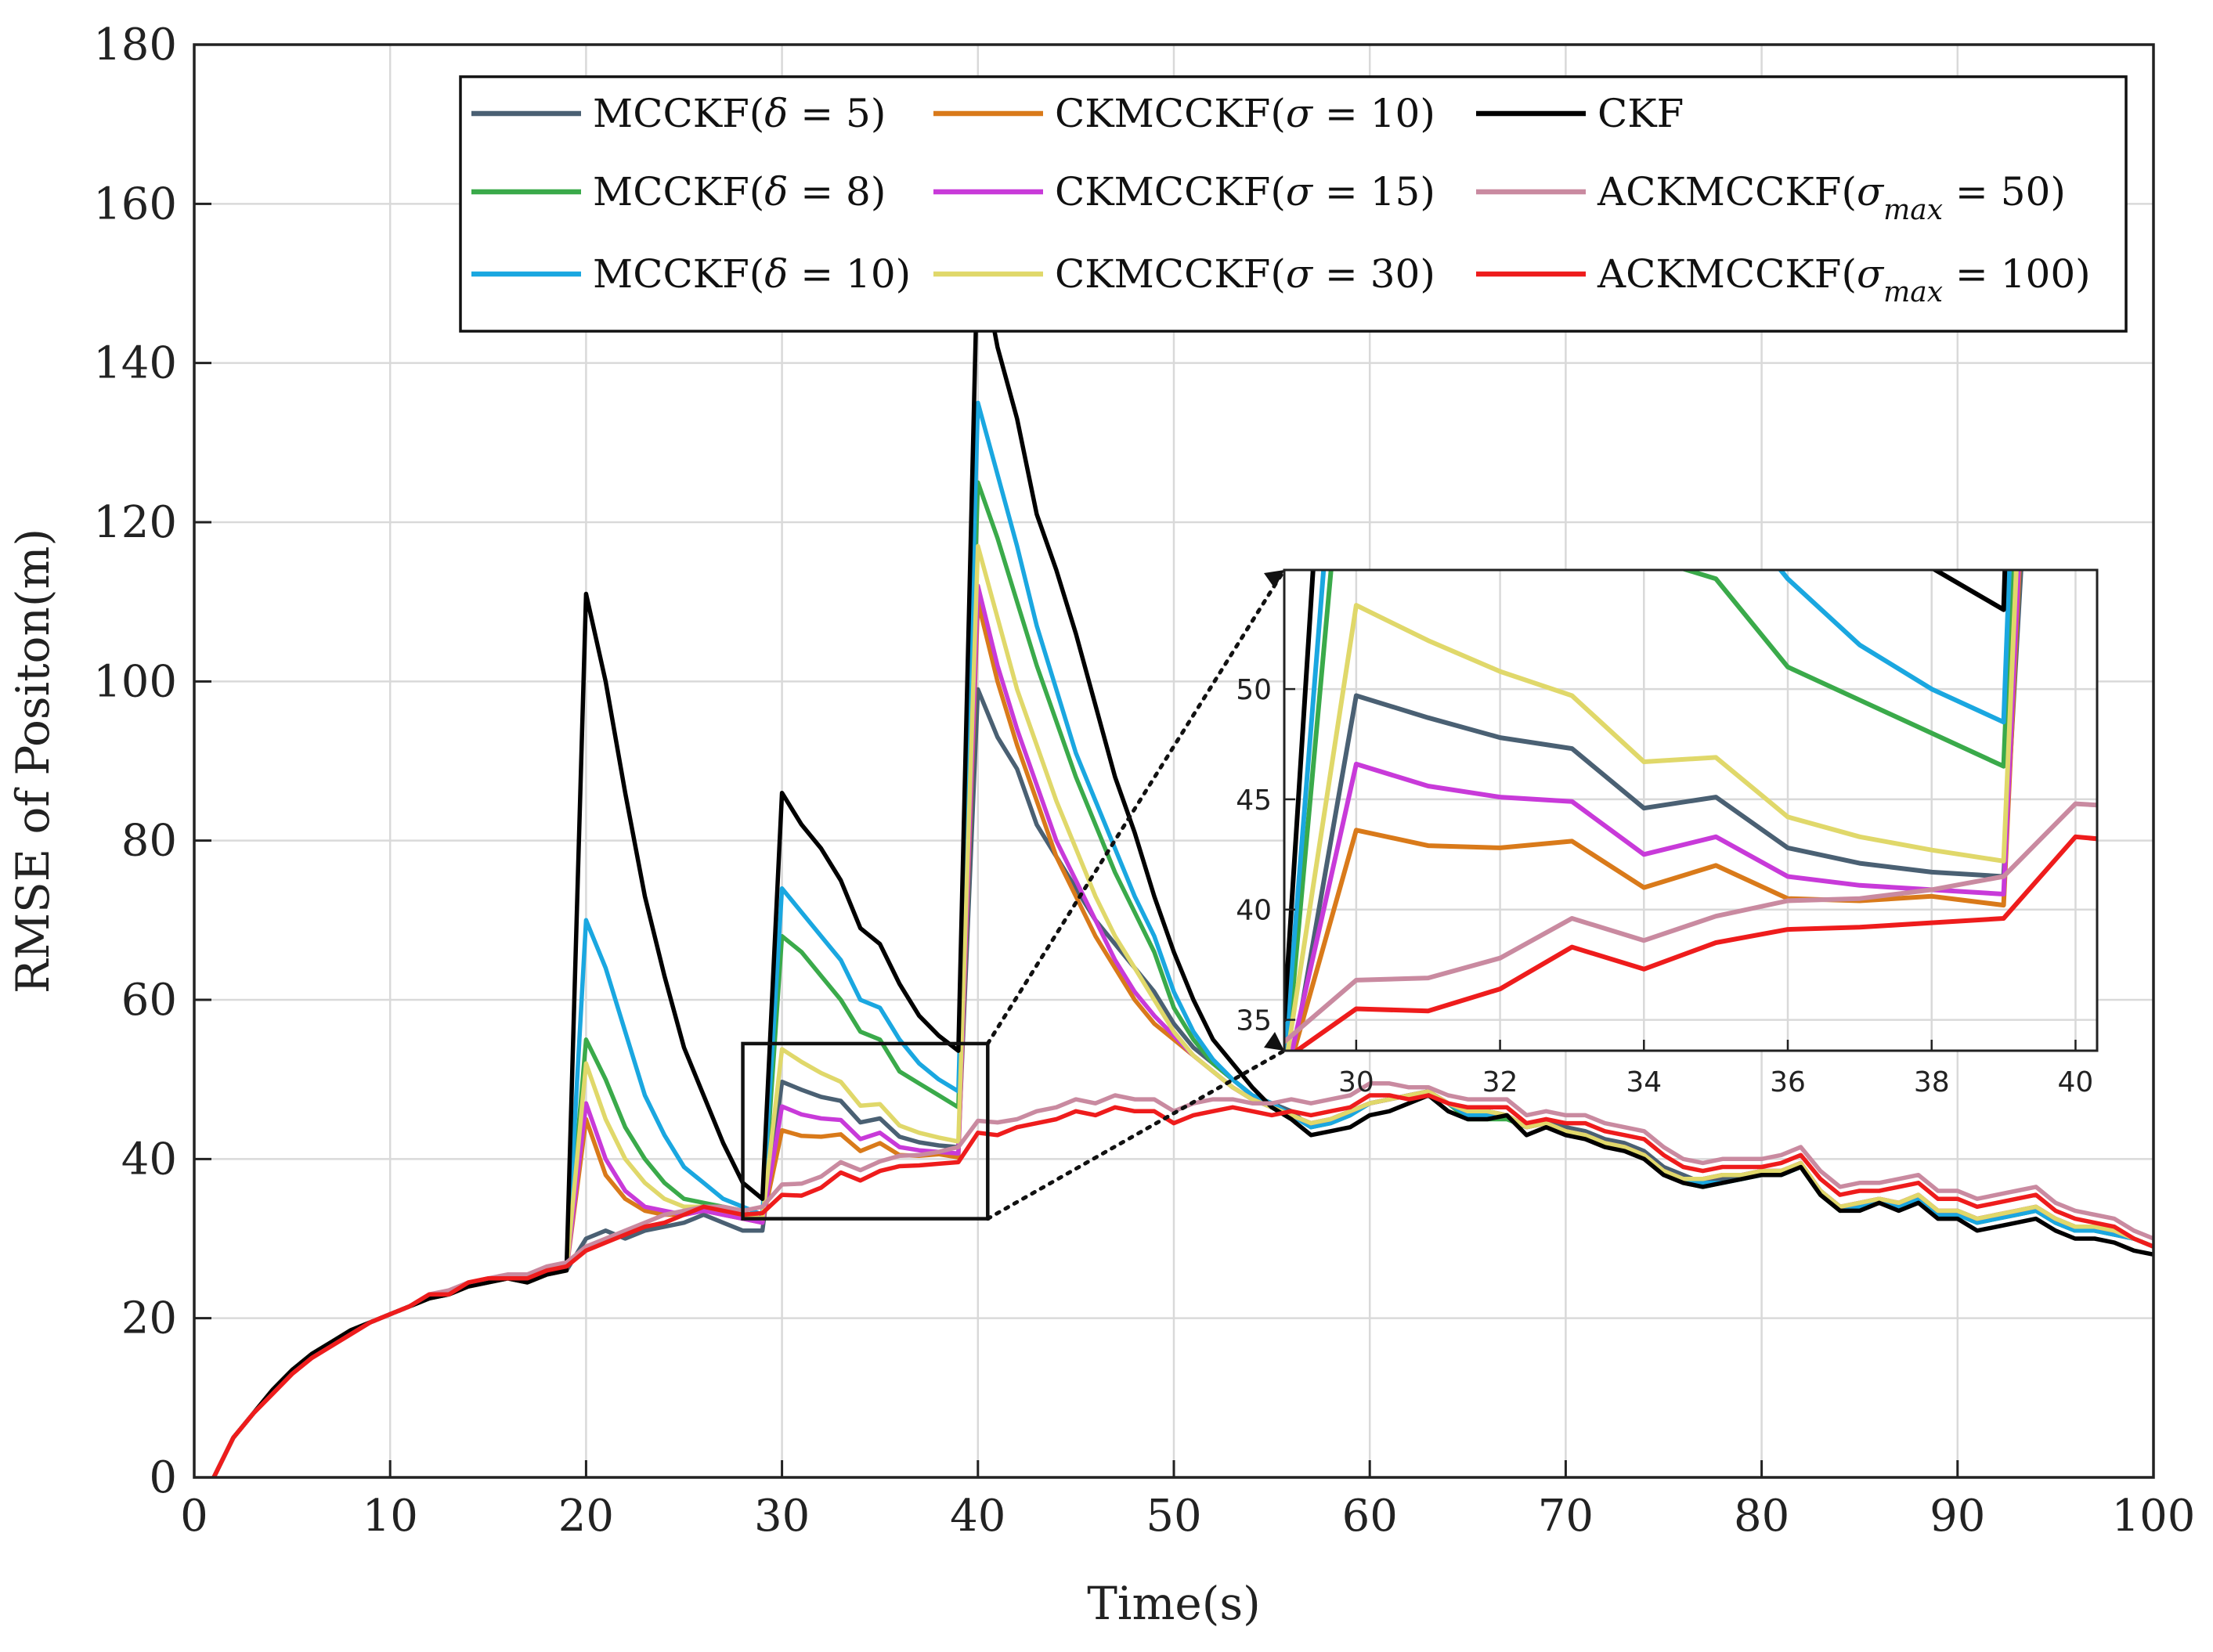  Describe the element at coordinates (1174, 1603) in the screenshot. I see `x-axis-label: Time(s)` at that location.